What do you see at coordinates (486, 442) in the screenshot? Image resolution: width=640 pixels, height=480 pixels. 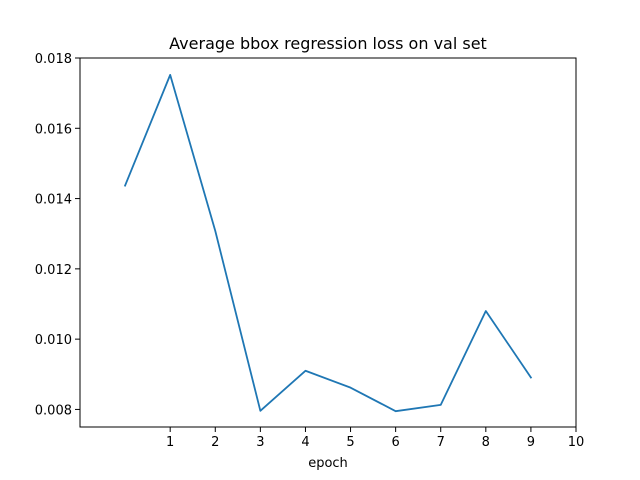 I see `x-tick-label: 8` at bounding box center [486, 442].